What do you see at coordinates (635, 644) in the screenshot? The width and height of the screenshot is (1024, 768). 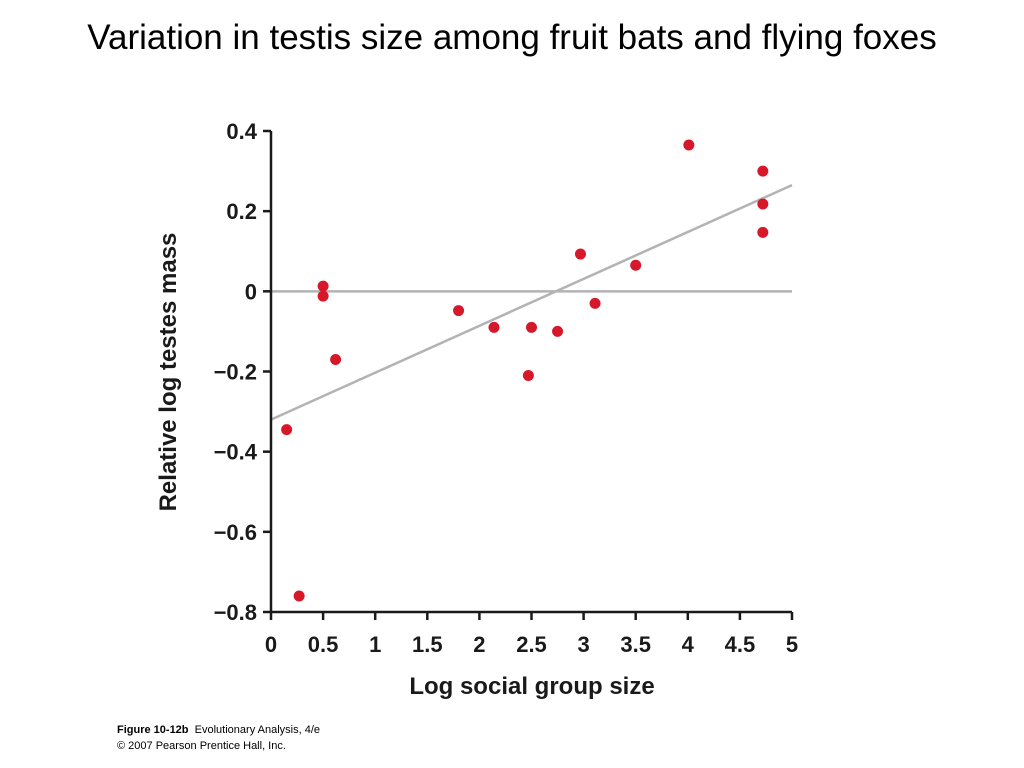 I see `x-tick-label: 3.5` at bounding box center [635, 644].